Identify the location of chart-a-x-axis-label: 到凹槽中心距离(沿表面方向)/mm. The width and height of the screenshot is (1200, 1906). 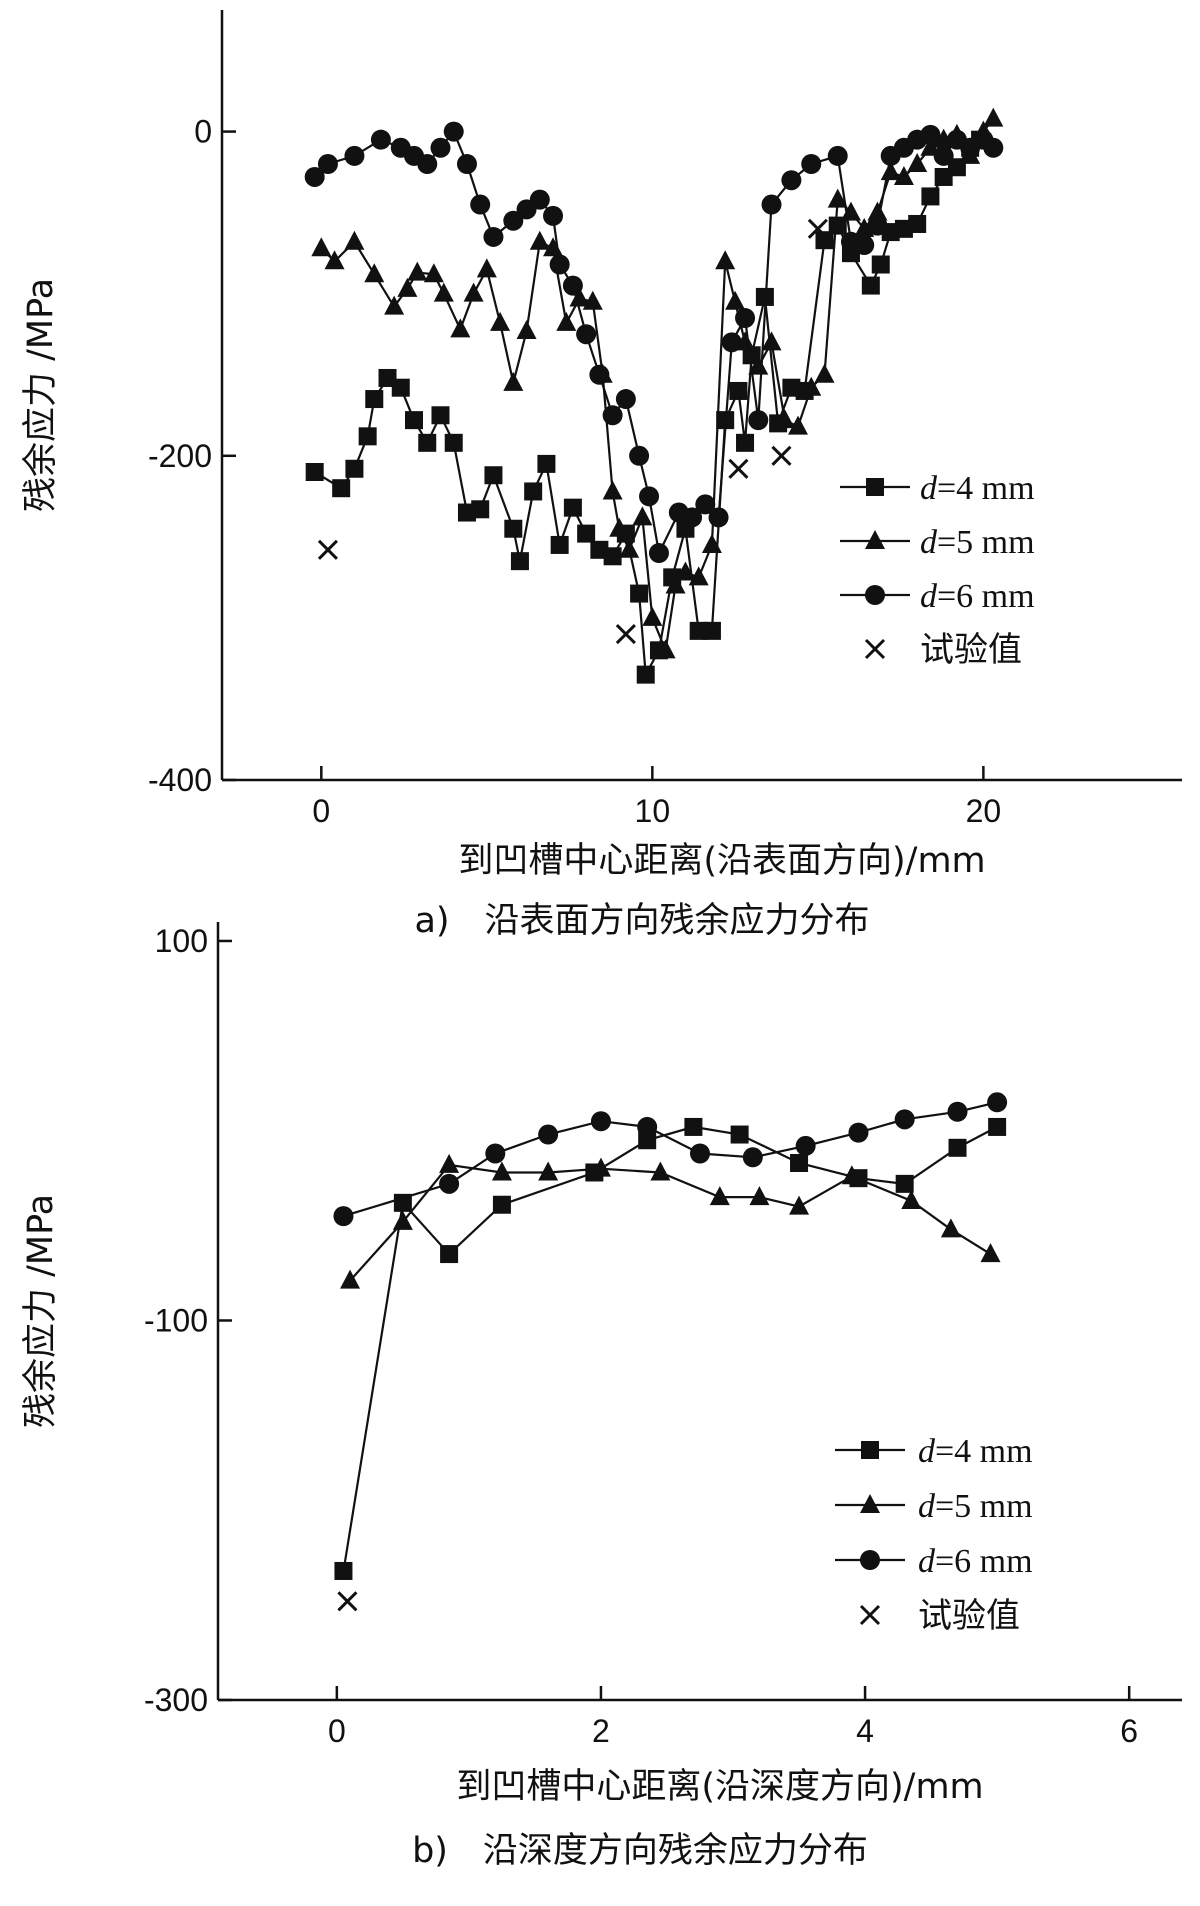
(721, 861).